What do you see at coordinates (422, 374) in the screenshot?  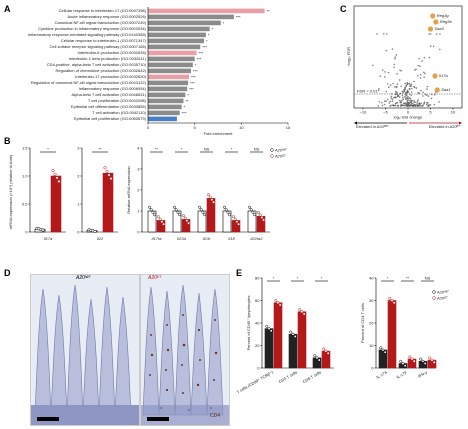 I see `group-label: IFN-γ` at bounding box center [422, 374].